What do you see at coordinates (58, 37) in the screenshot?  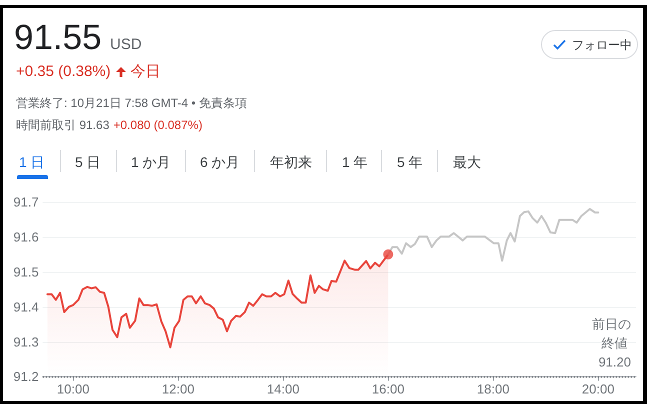 I see `chart-title: 91.55` at bounding box center [58, 37].